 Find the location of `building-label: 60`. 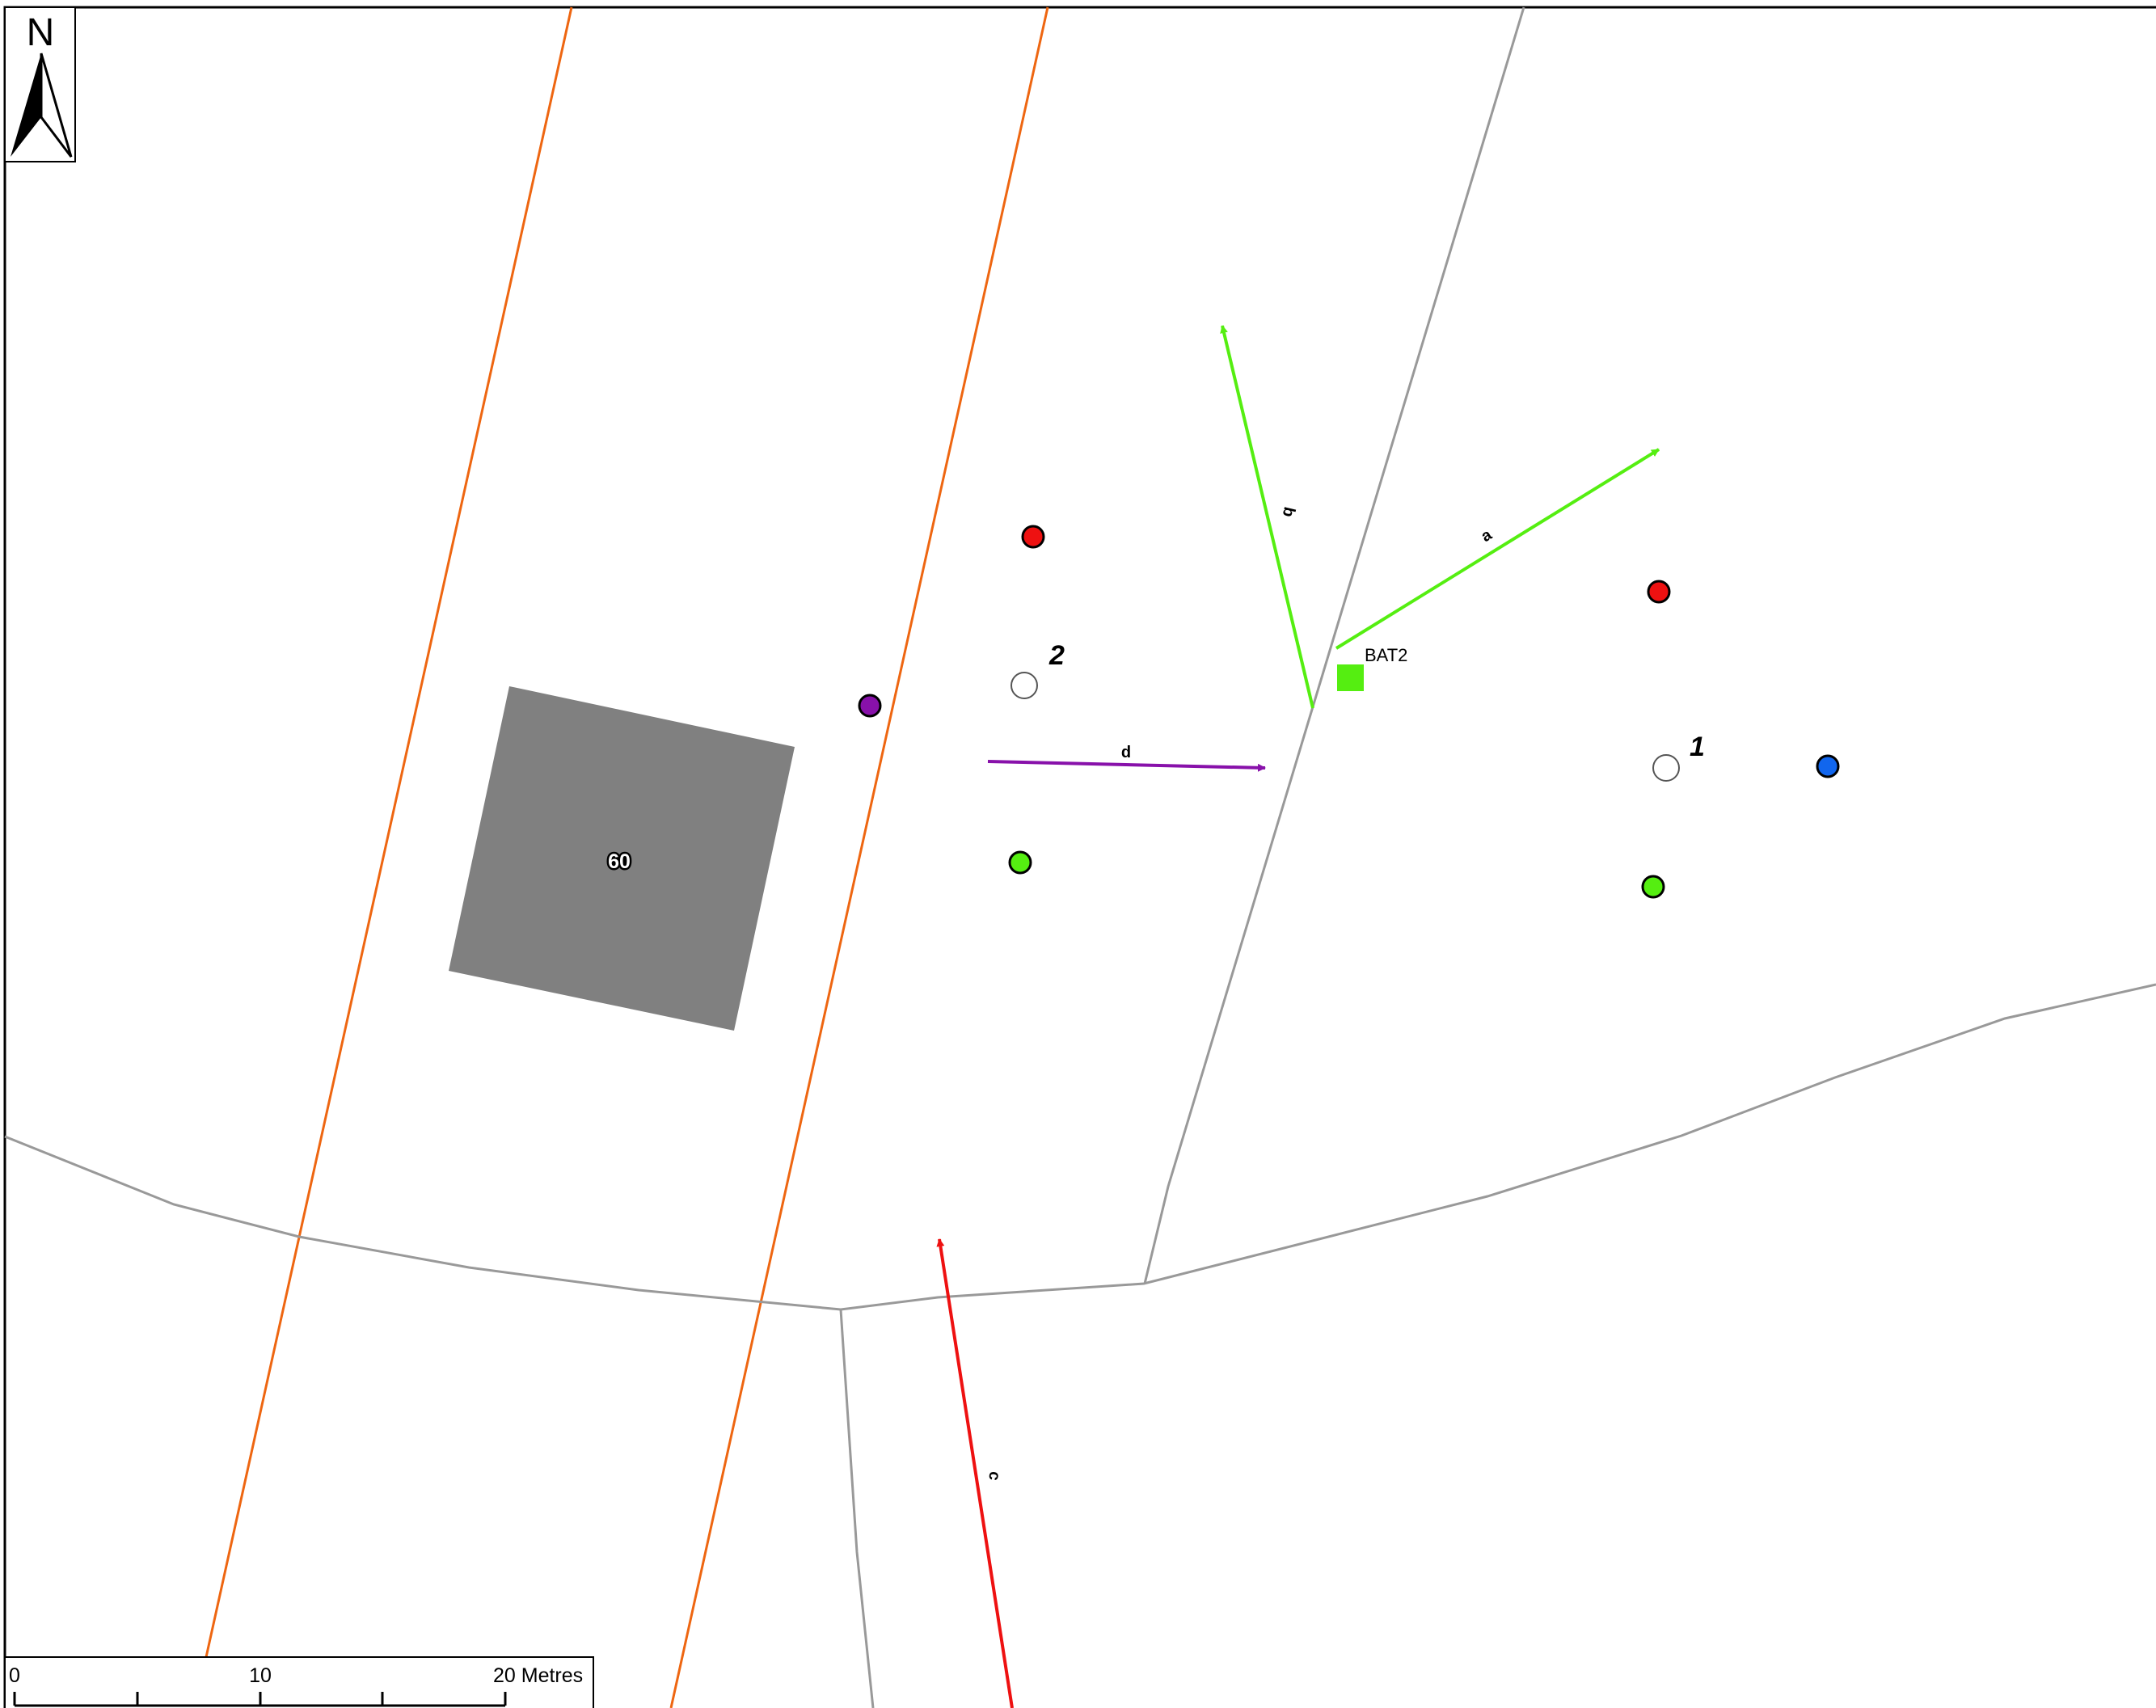

building-label: 60 is located at coordinates (620, 861).